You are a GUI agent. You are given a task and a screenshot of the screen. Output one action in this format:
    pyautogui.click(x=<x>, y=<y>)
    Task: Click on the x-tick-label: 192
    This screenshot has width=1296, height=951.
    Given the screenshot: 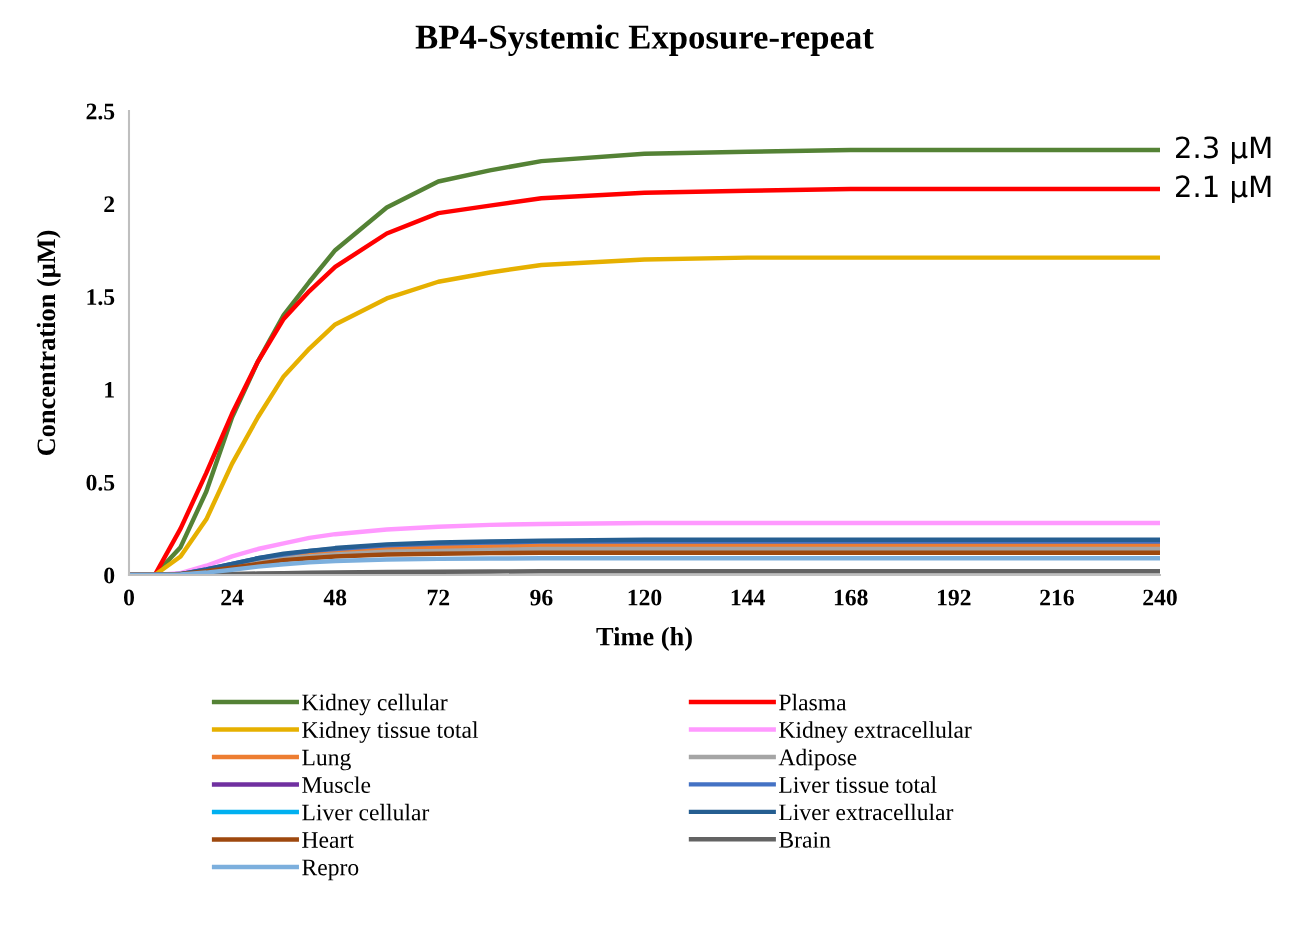 What is the action you would take?
    pyautogui.click(x=954, y=597)
    